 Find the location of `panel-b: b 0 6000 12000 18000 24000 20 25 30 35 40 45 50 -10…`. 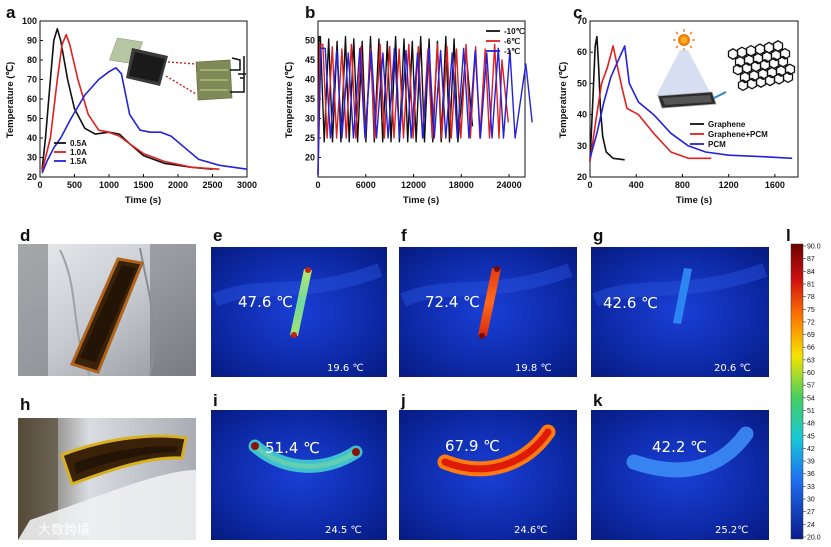

panel-b: b 0 6000 12000 18000 24000 20 25 30 35 40 45 50 -10… is located at coordinates (408, 104).